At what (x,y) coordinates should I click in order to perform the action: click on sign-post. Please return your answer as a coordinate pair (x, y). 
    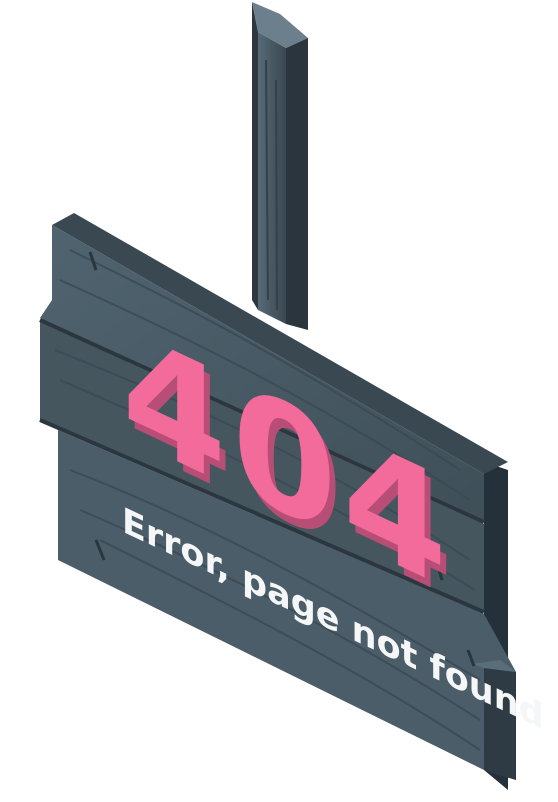
    Looking at the image, I should click on (280, 166).